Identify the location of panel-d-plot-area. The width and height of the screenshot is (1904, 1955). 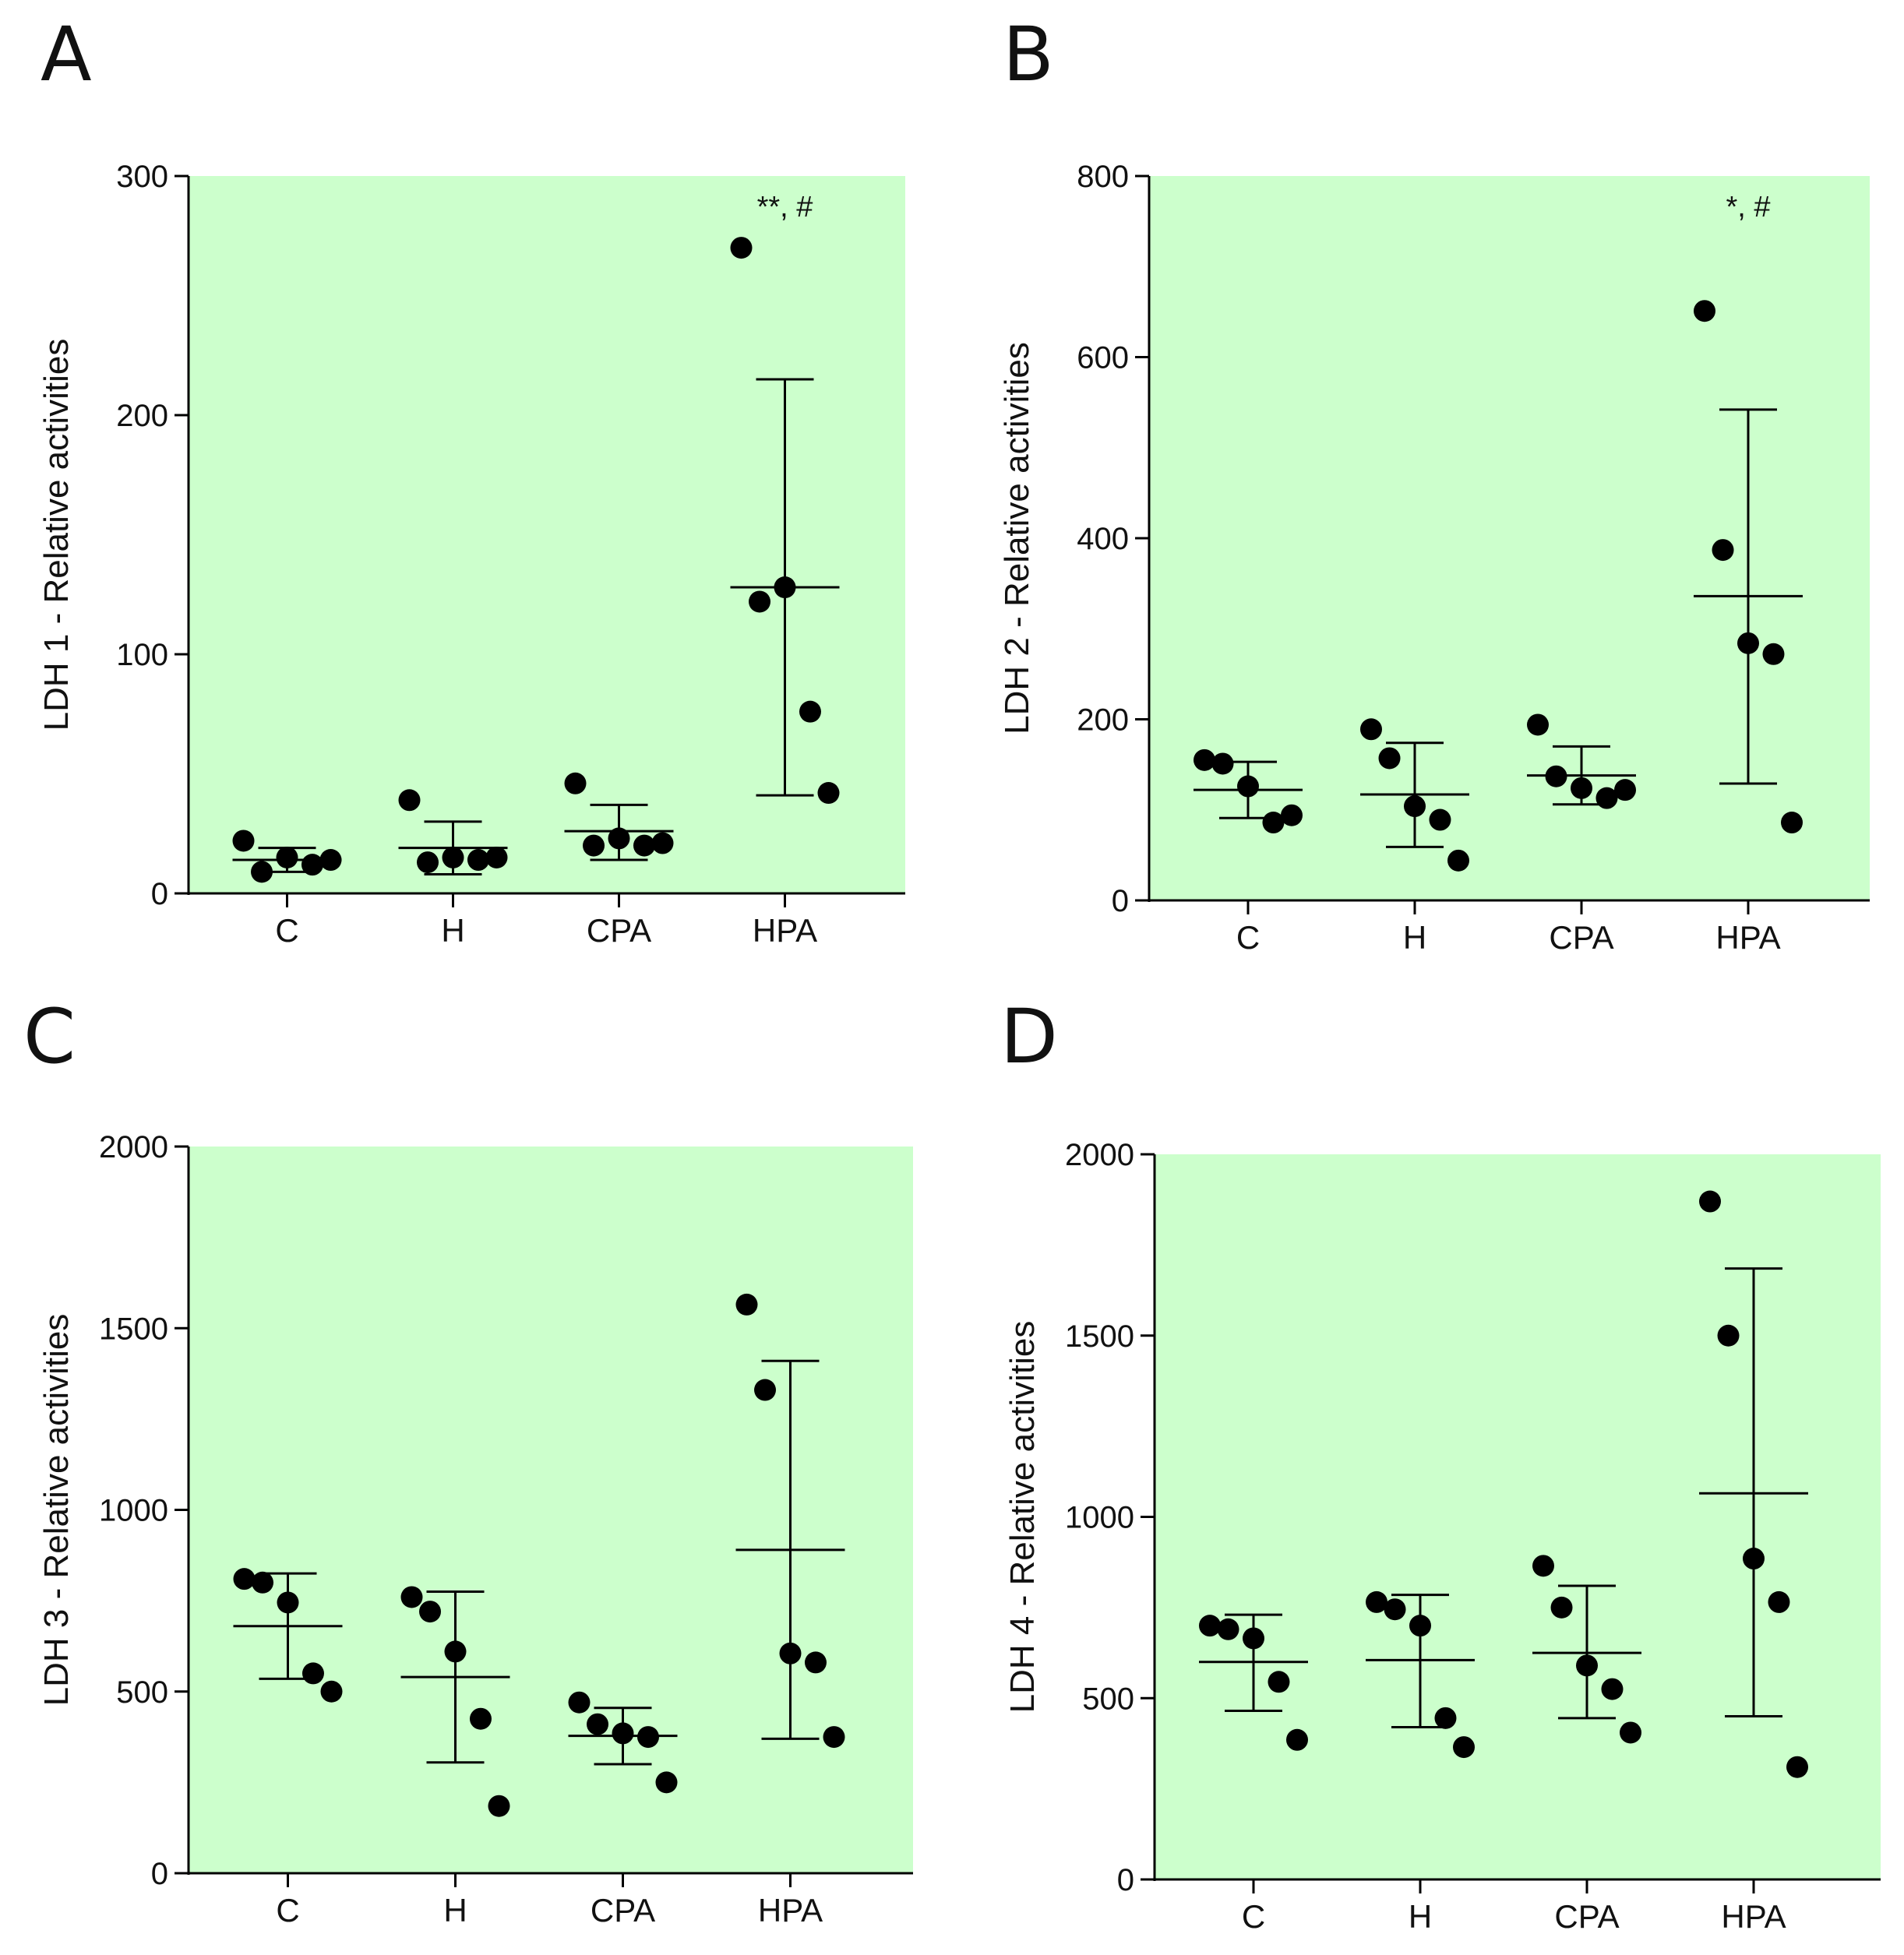
(1518, 1516).